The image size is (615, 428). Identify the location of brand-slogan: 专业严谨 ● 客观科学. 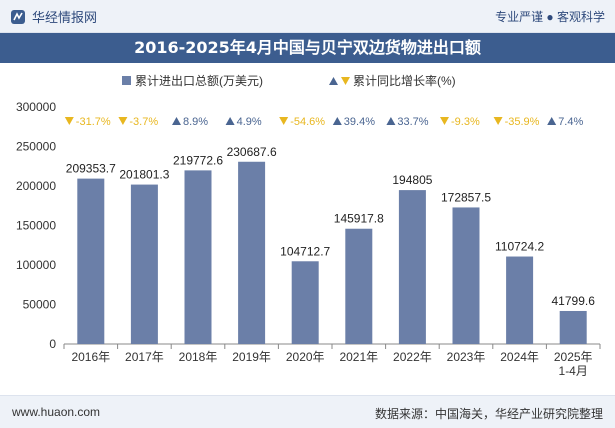
(550, 17).